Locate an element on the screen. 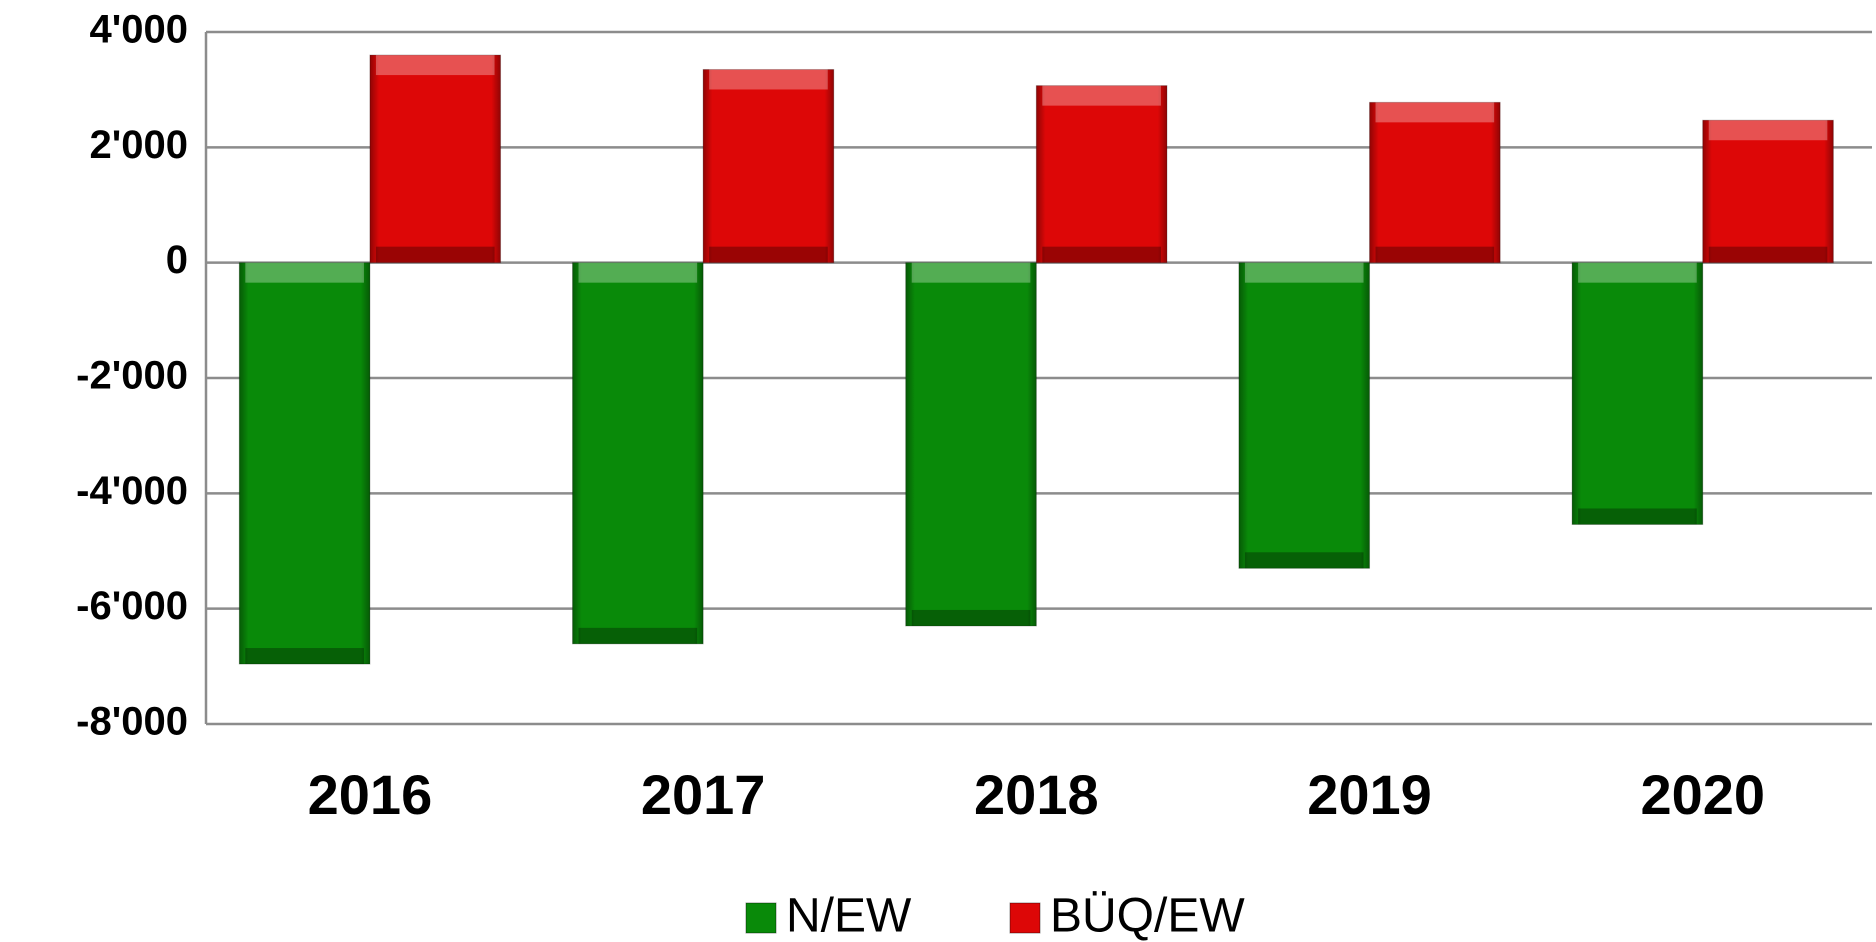 This screenshot has height=942, width=1876. y-tick-label: -6'000 is located at coordinates (132, 606).